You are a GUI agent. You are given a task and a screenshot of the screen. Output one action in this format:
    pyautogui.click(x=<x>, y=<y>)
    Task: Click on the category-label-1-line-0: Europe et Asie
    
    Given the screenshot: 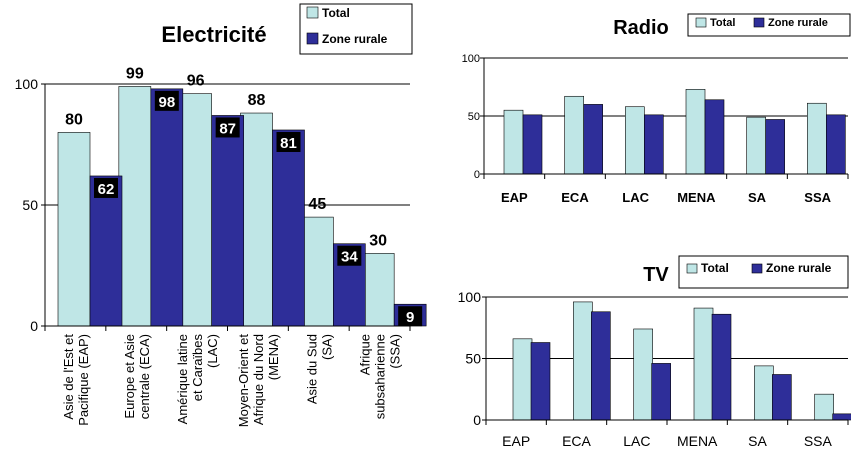 What is the action you would take?
    pyautogui.click(x=129, y=376)
    